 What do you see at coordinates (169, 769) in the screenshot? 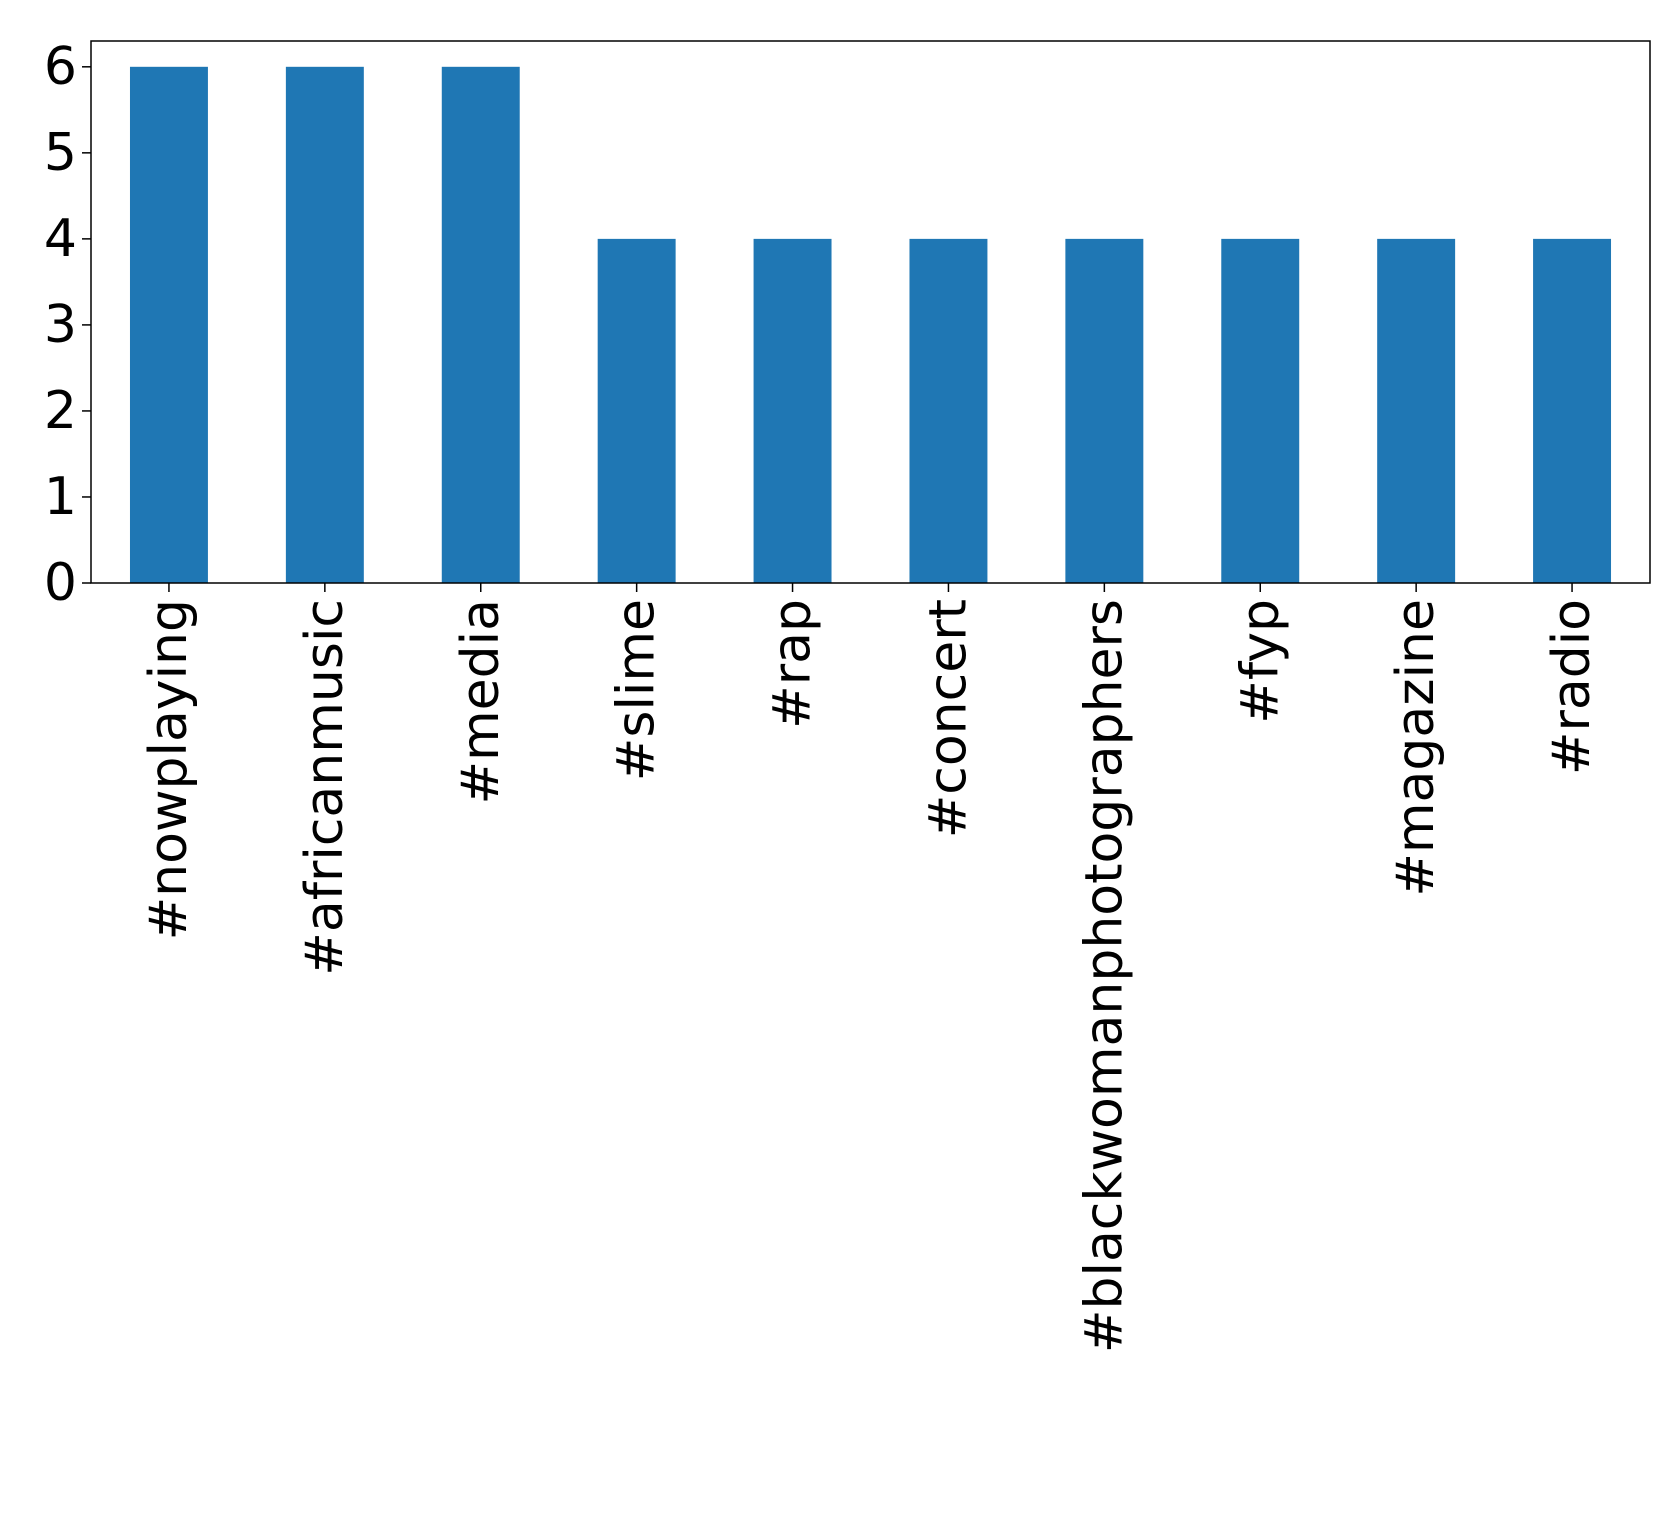
I see `x-tick-label: #nowplaying` at bounding box center [169, 769].